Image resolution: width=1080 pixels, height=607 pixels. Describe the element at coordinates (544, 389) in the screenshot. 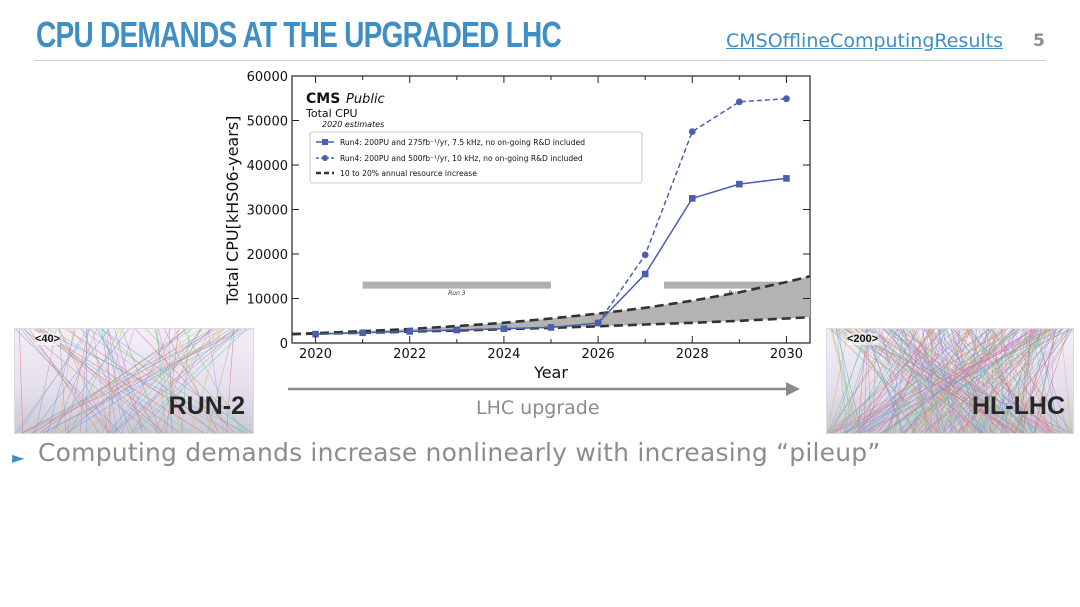

I see `right-arrow-icon` at that location.